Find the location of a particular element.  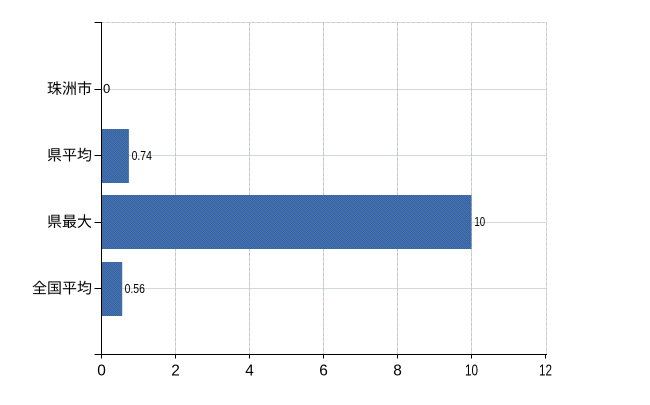

svg-text: 0.74 is located at coordinates (142, 155).